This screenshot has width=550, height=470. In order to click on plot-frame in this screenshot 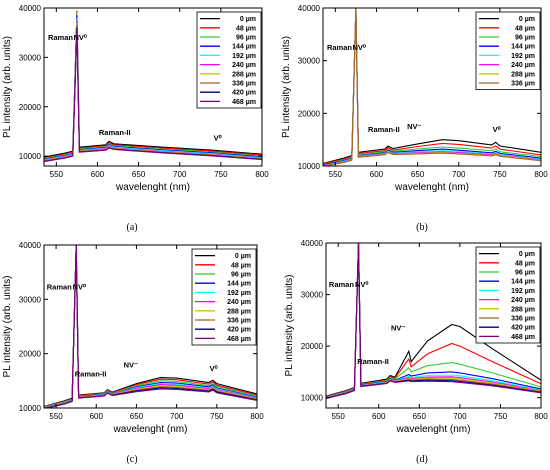, I will do `click(433, 325)`.